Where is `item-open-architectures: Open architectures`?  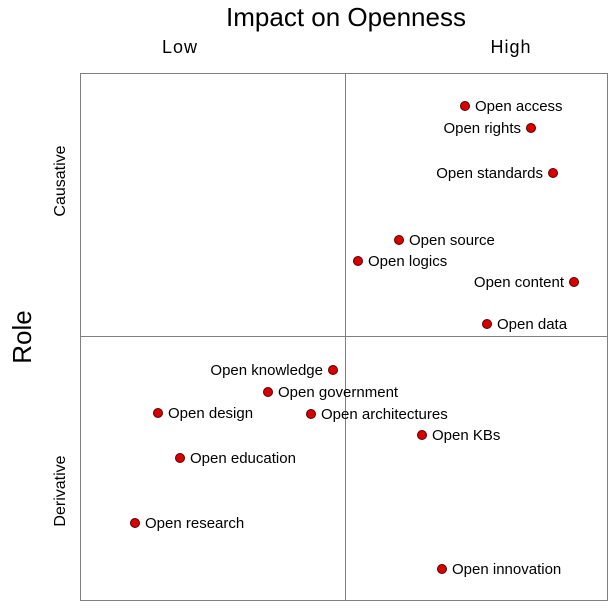 item-open-architectures: Open architectures is located at coordinates (377, 414).